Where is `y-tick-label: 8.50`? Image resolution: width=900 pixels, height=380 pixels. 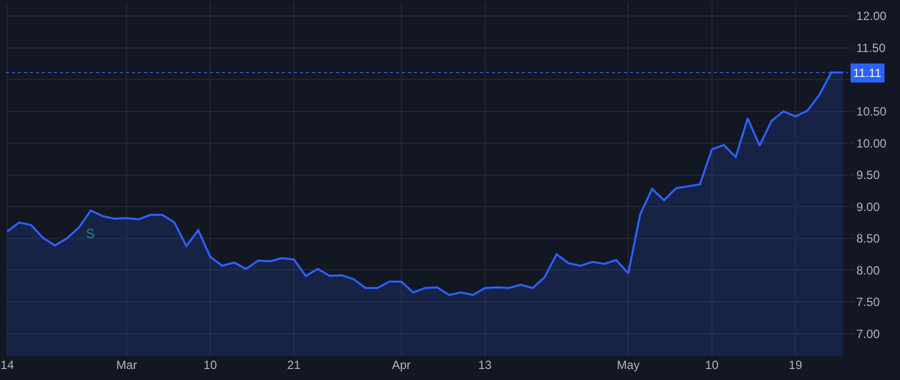
y-tick-label: 8.50 is located at coordinates (868, 239).